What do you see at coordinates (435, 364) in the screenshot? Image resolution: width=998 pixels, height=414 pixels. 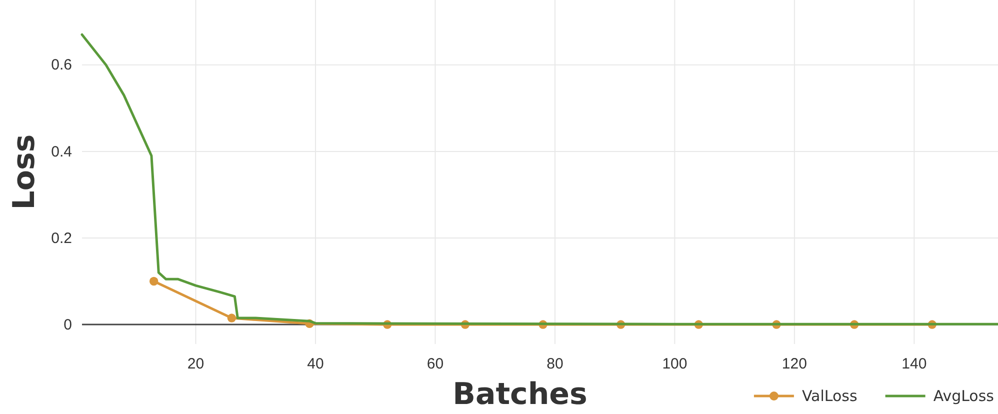 I see `x-tick-label: 60` at bounding box center [435, 364].